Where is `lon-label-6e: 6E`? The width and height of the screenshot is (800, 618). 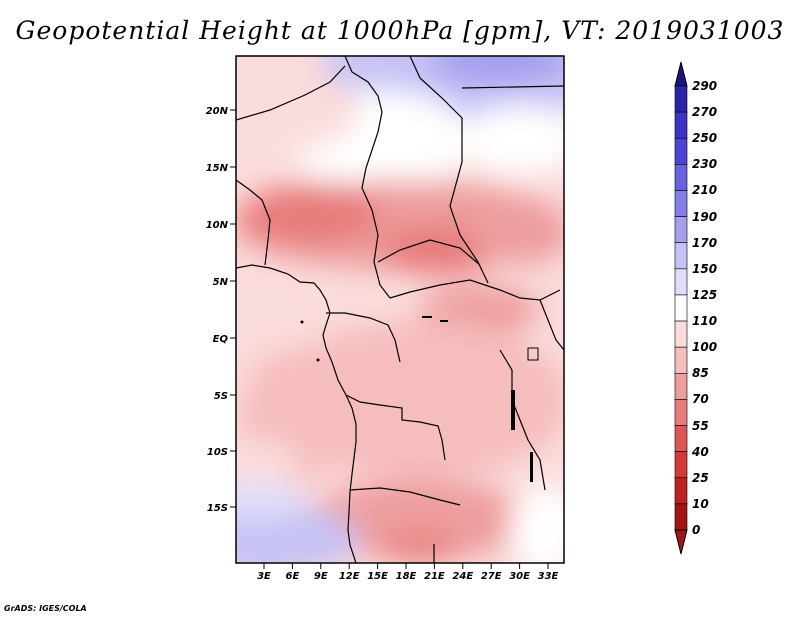
lon-label-6e: 6E is located at coordinates (293, 576).